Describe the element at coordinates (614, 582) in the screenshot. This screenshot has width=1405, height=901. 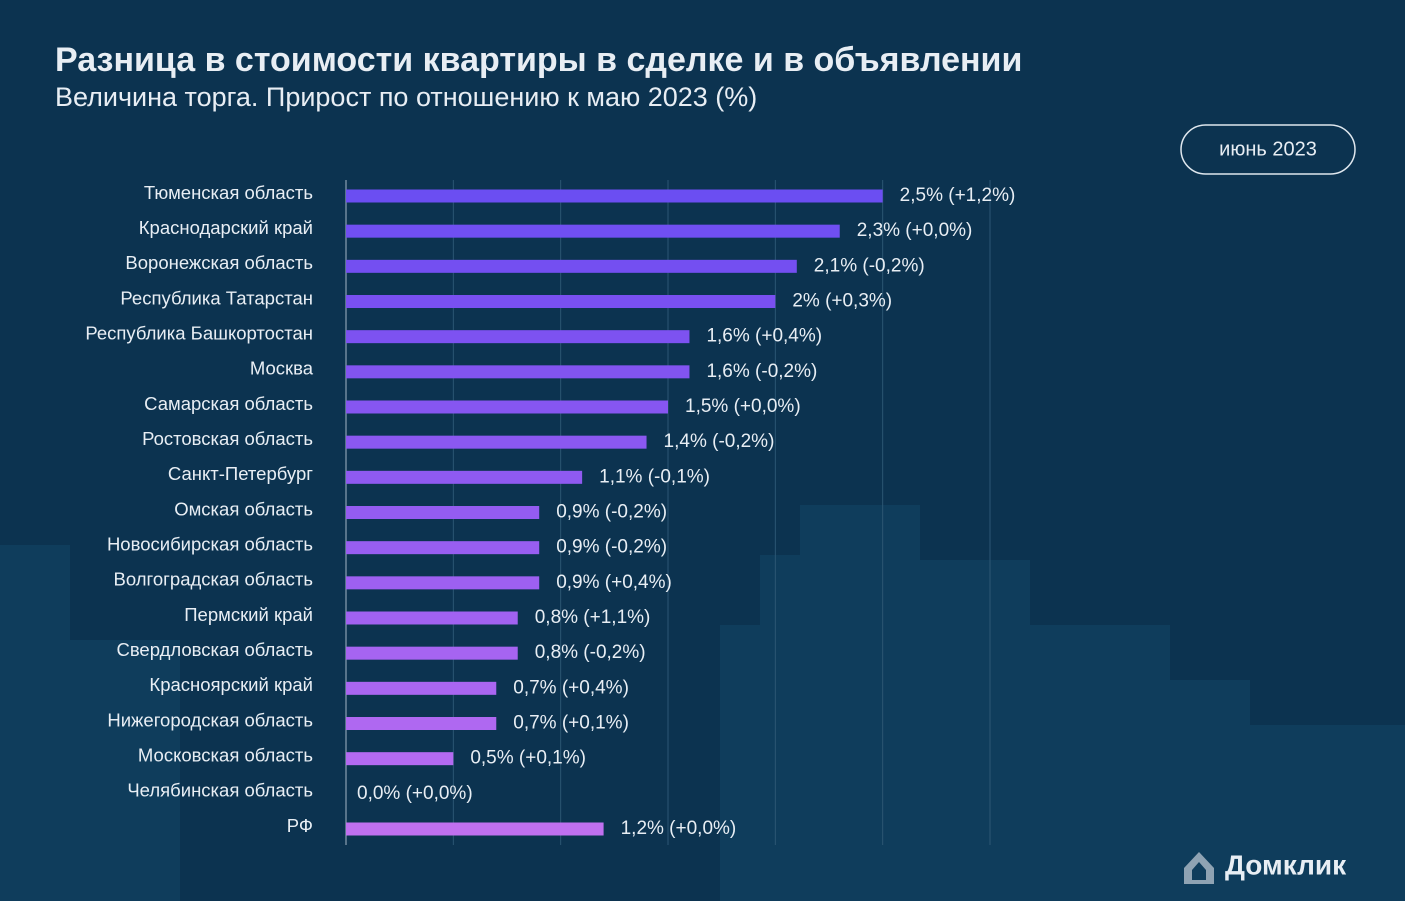
I see `data-label: 0,9% (+0,4%)` at that location.